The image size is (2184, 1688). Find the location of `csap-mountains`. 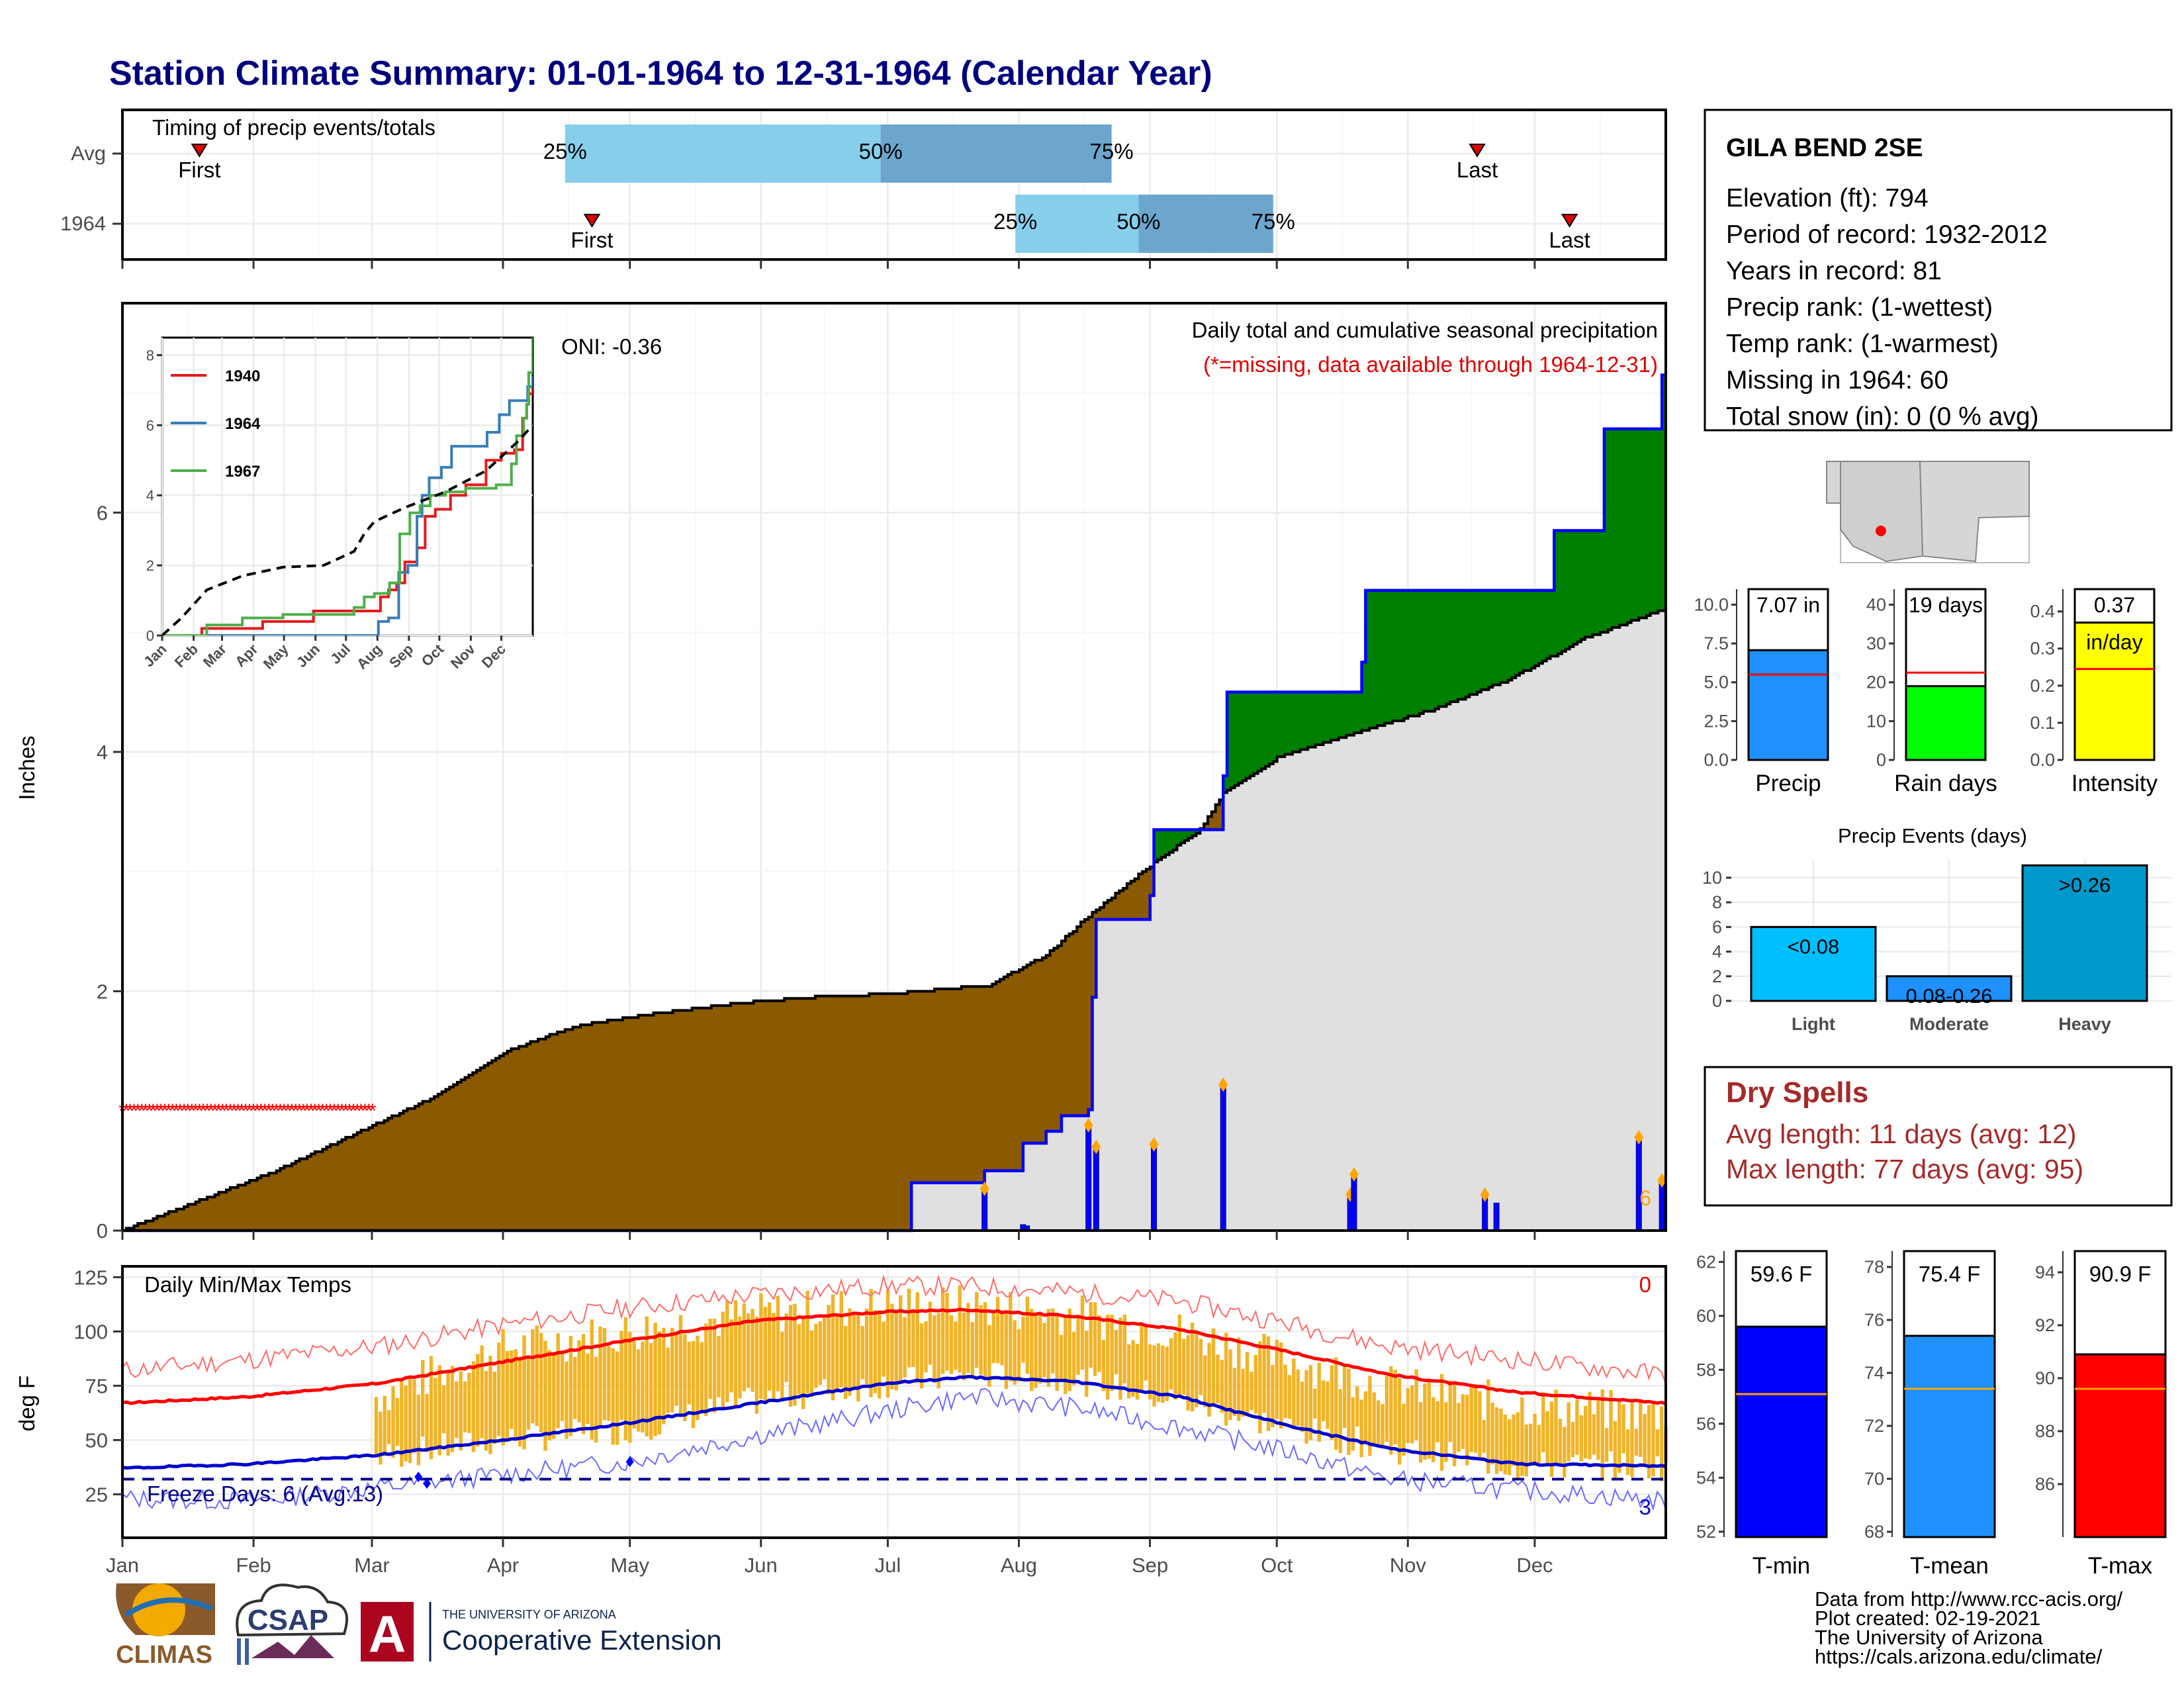

csap-mountains is located at coordinates (292, 1646).